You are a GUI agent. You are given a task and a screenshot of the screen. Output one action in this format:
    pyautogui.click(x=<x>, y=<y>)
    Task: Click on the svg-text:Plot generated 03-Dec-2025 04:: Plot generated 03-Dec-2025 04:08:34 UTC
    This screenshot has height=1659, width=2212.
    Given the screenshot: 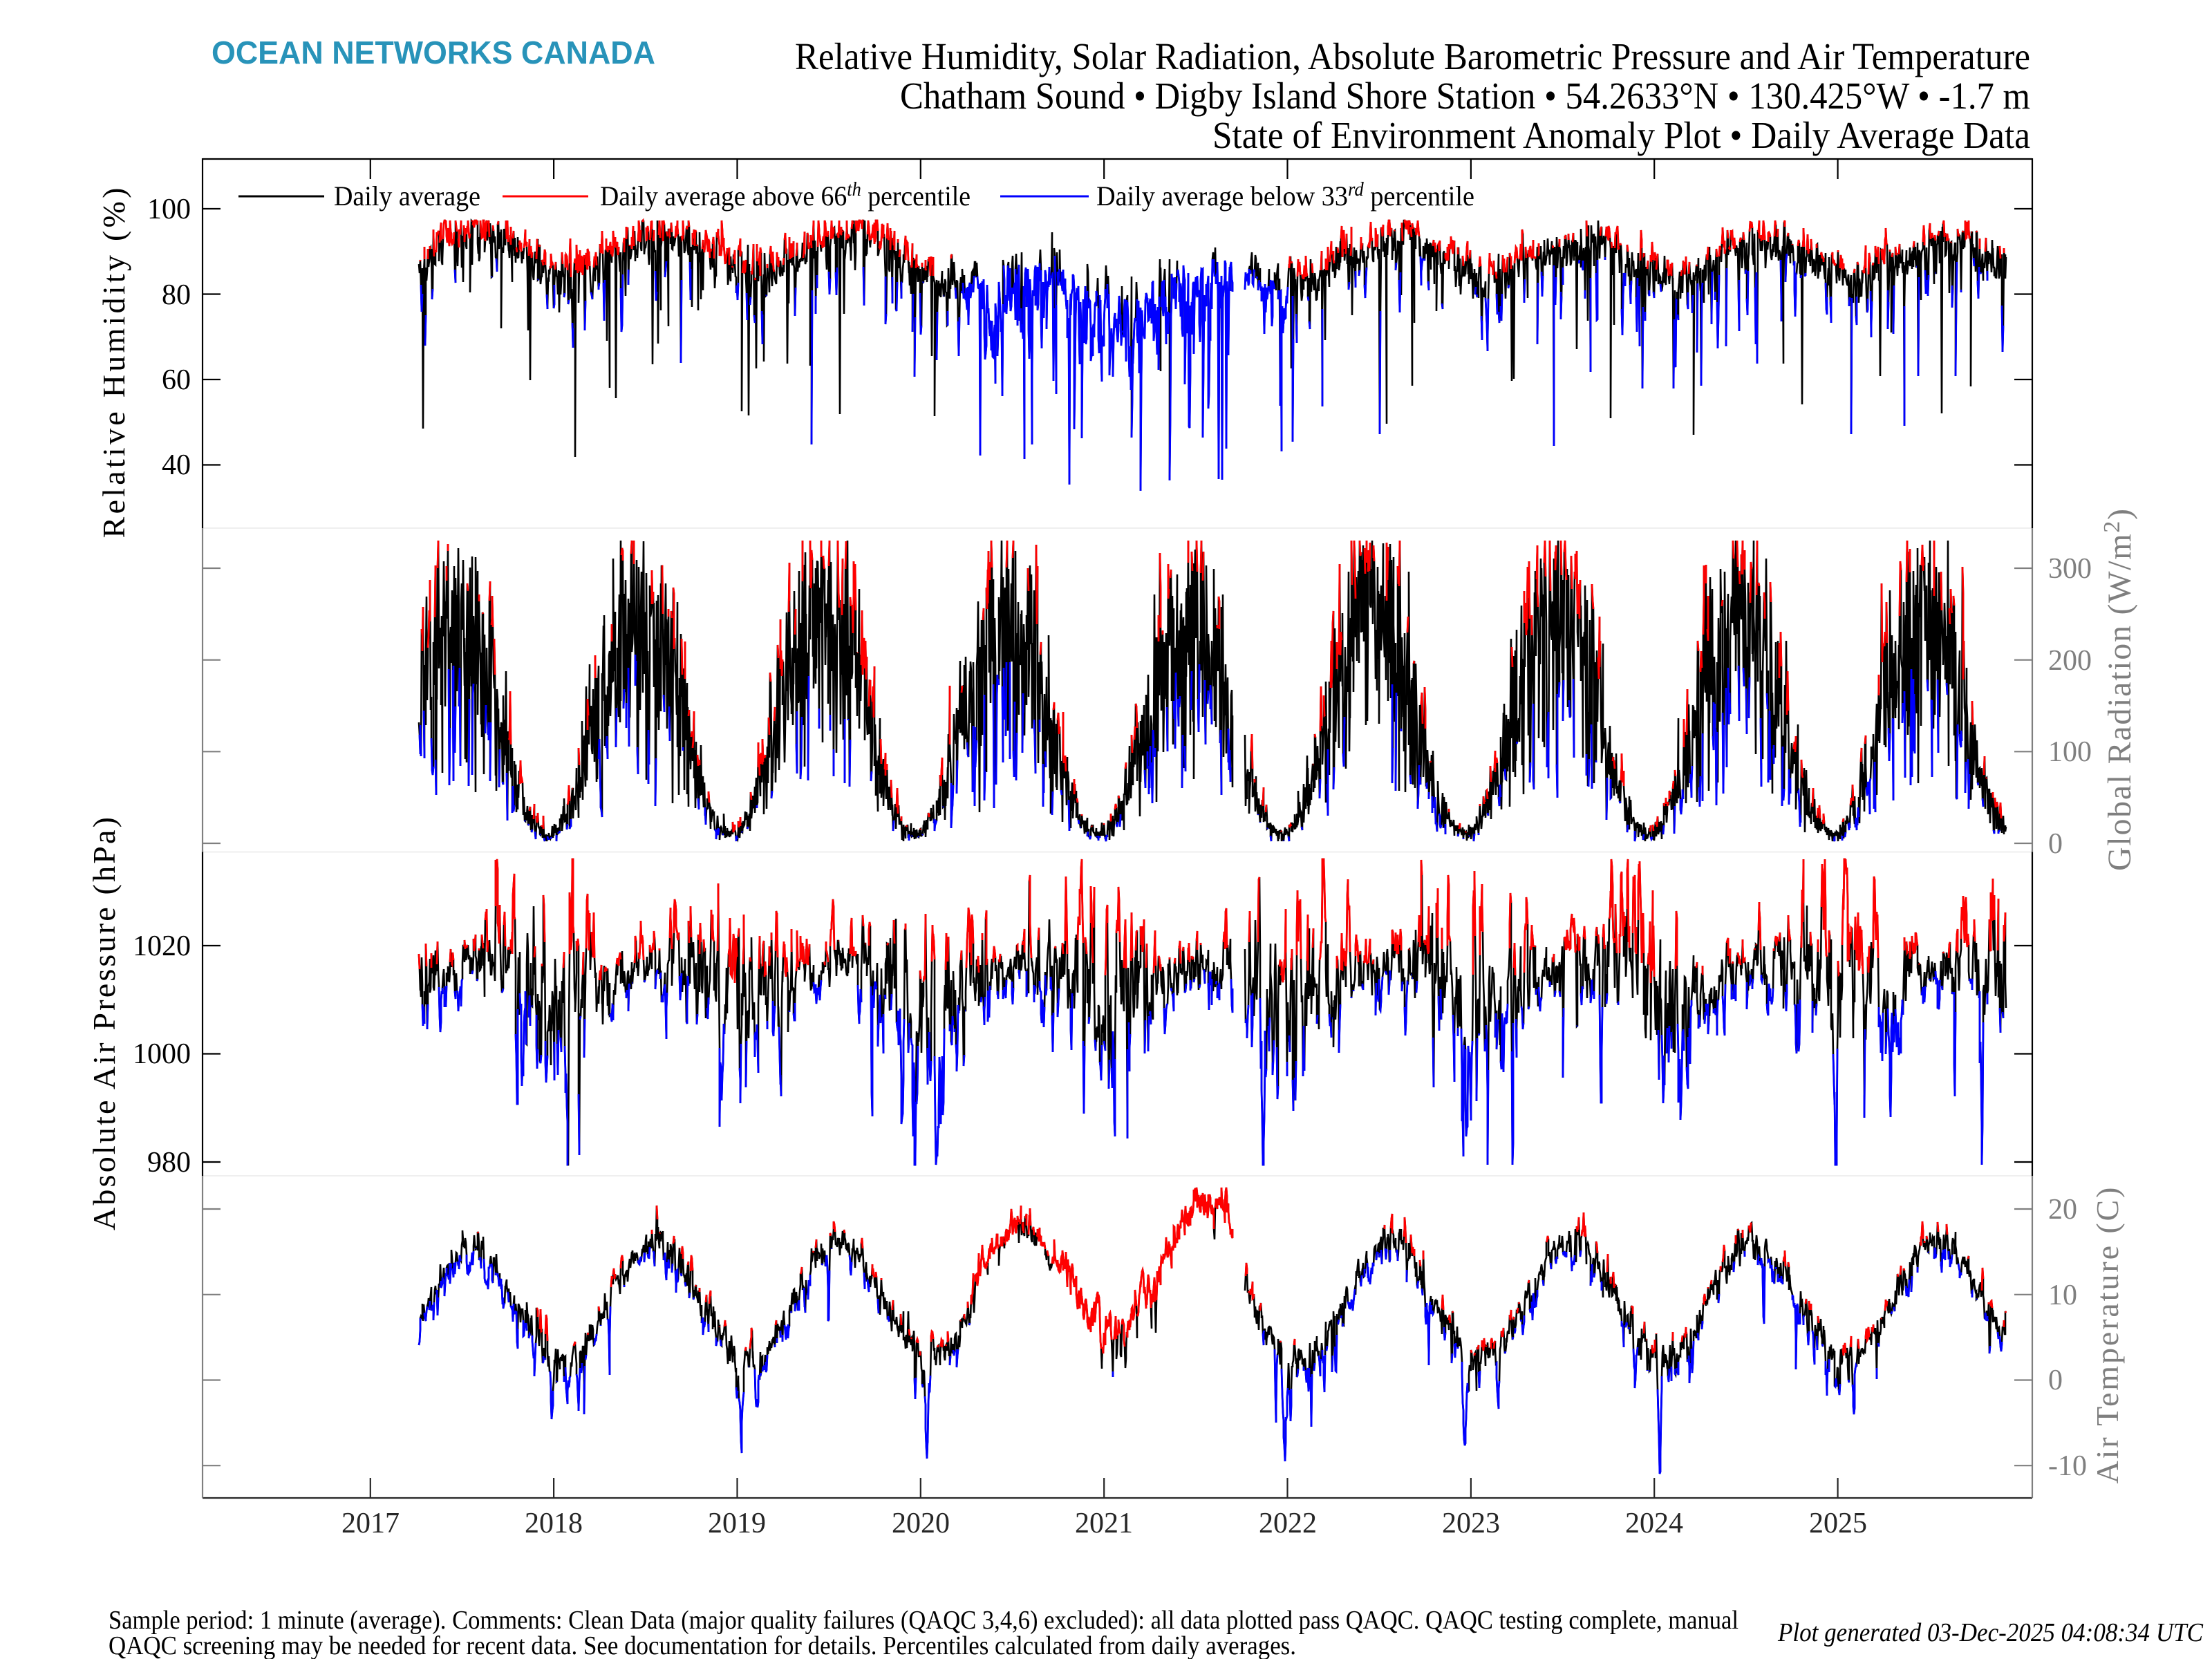 What is the action you would take?
    pyautogui.click(x=1990, y=1633)
    